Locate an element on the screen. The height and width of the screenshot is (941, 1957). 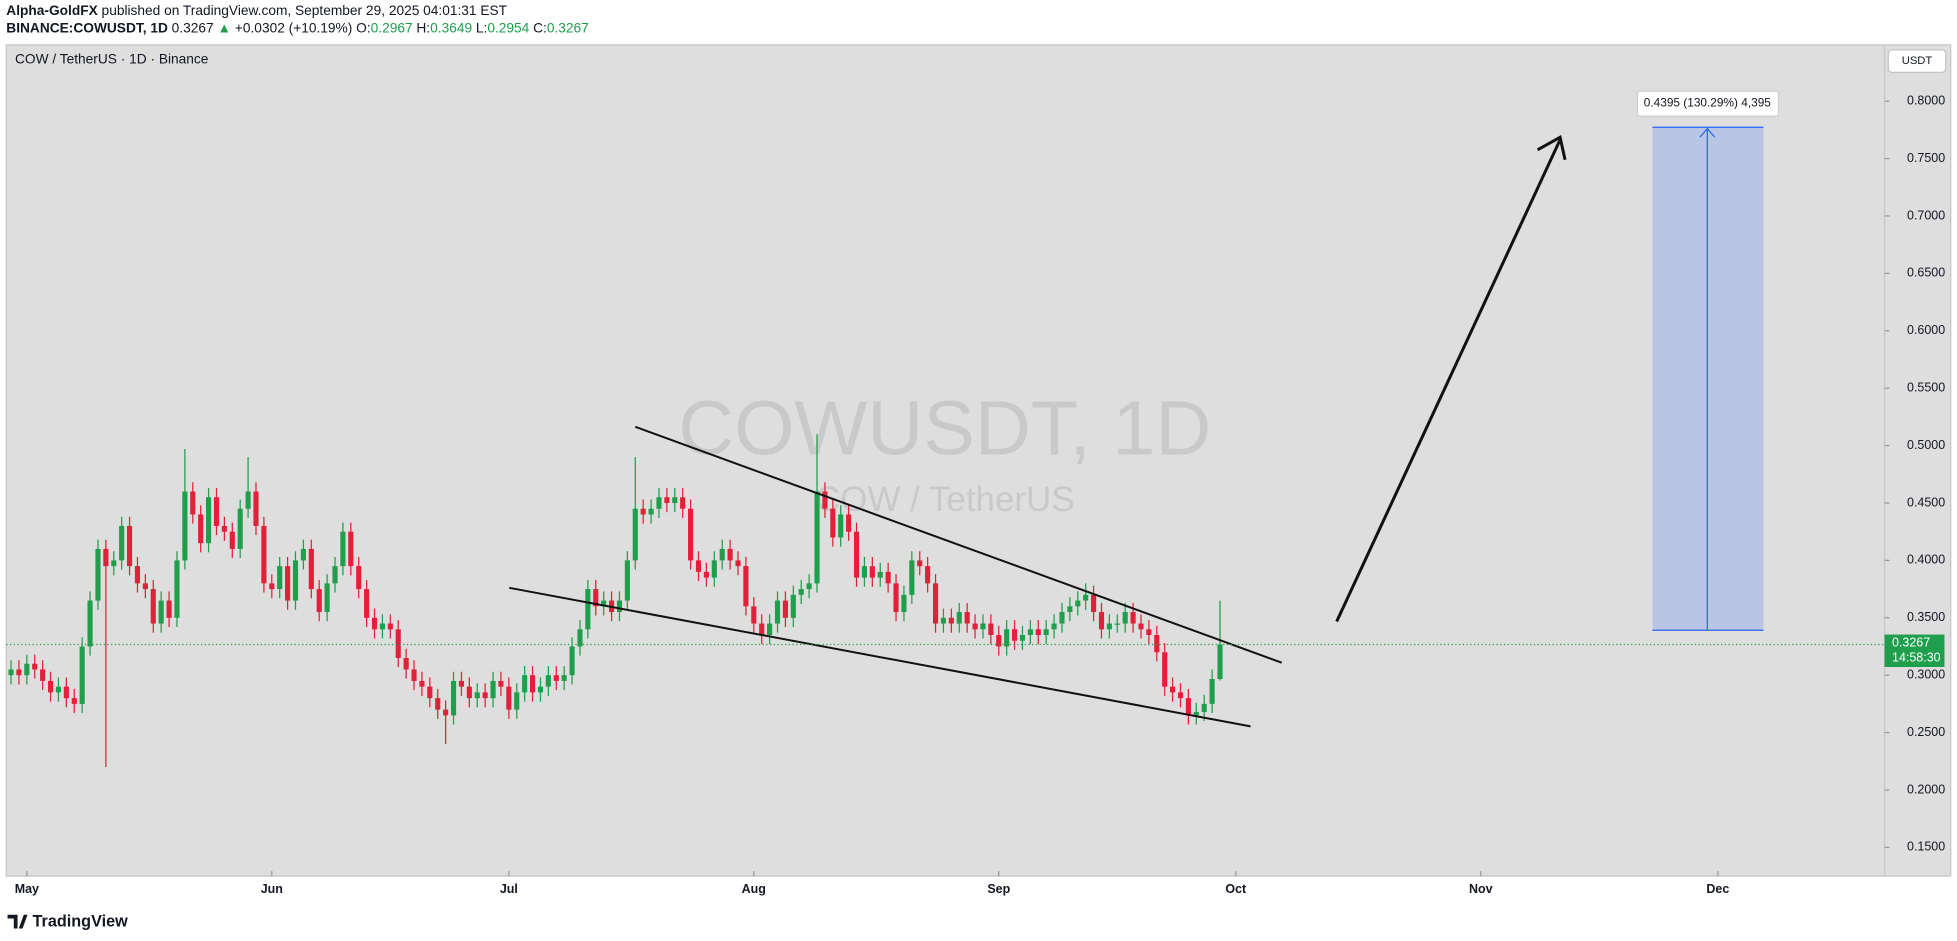
chart-title: COW / TetherUS · 1D · Binance is located at coordinates (112, 59).